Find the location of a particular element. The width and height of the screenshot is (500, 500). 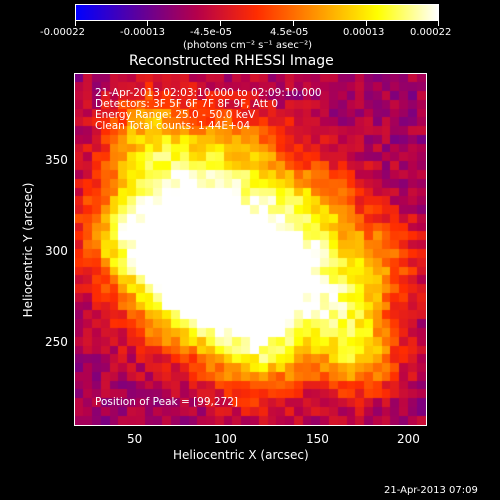

colorbar is located at coordinates (257, 12).